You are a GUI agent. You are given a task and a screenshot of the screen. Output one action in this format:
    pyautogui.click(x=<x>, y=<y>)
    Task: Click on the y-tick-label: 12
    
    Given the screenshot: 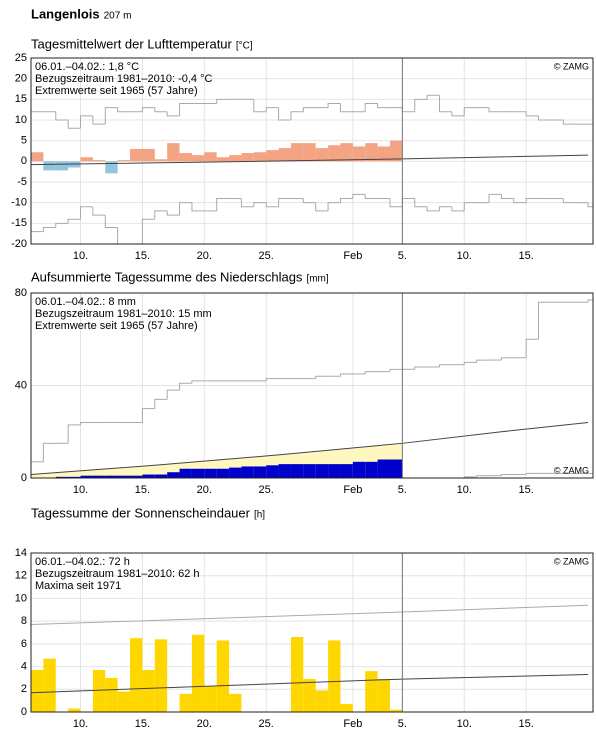 What is the action you would take?
    pyautogui.click(x=21, y=576)
    